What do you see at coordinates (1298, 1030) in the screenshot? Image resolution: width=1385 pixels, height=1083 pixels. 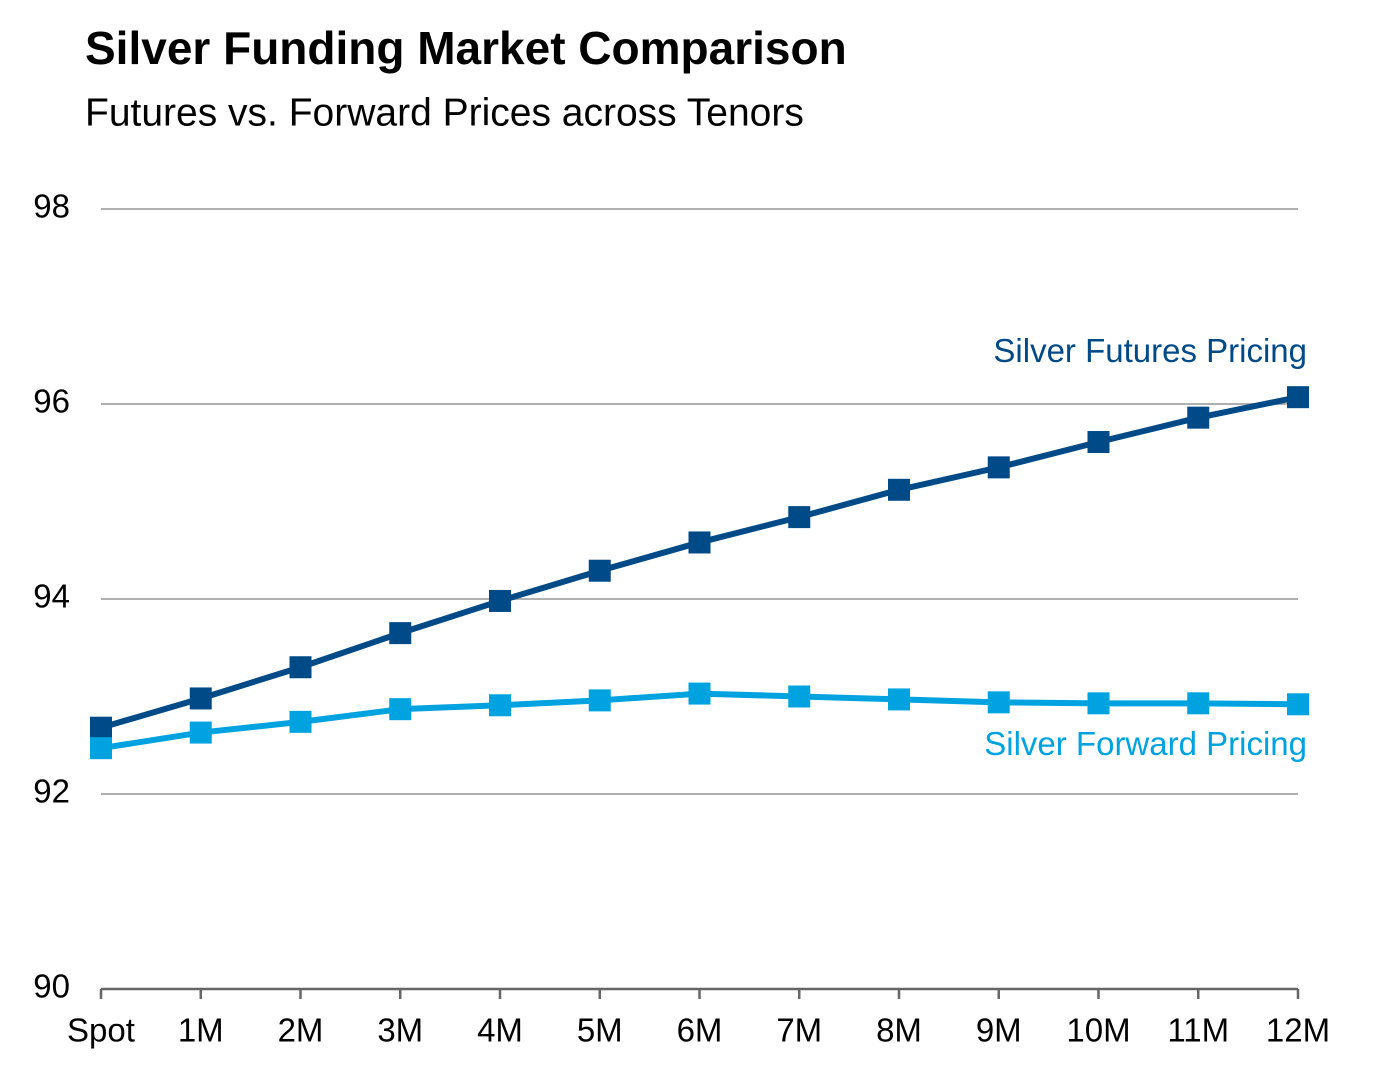 I see `x-tick-label: 12M` at bounding box center [1298, 1030].